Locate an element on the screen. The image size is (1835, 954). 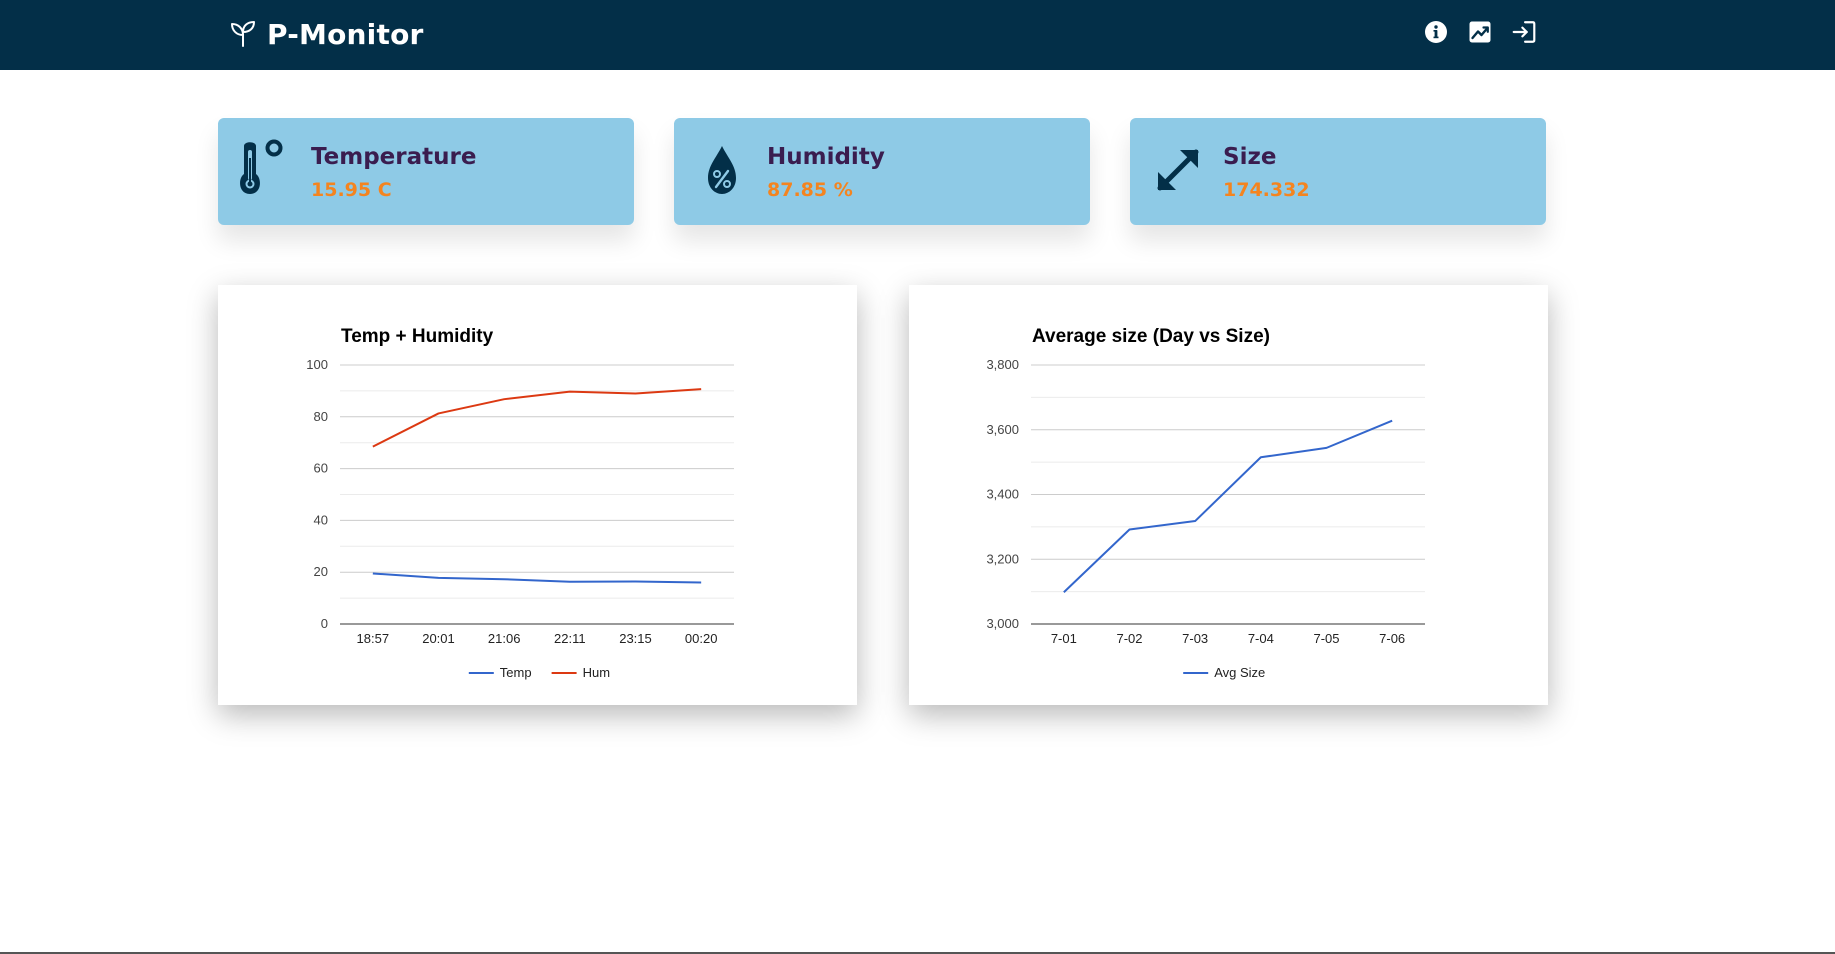
temperature-title: Temperature is located at coordinates (394, 157).